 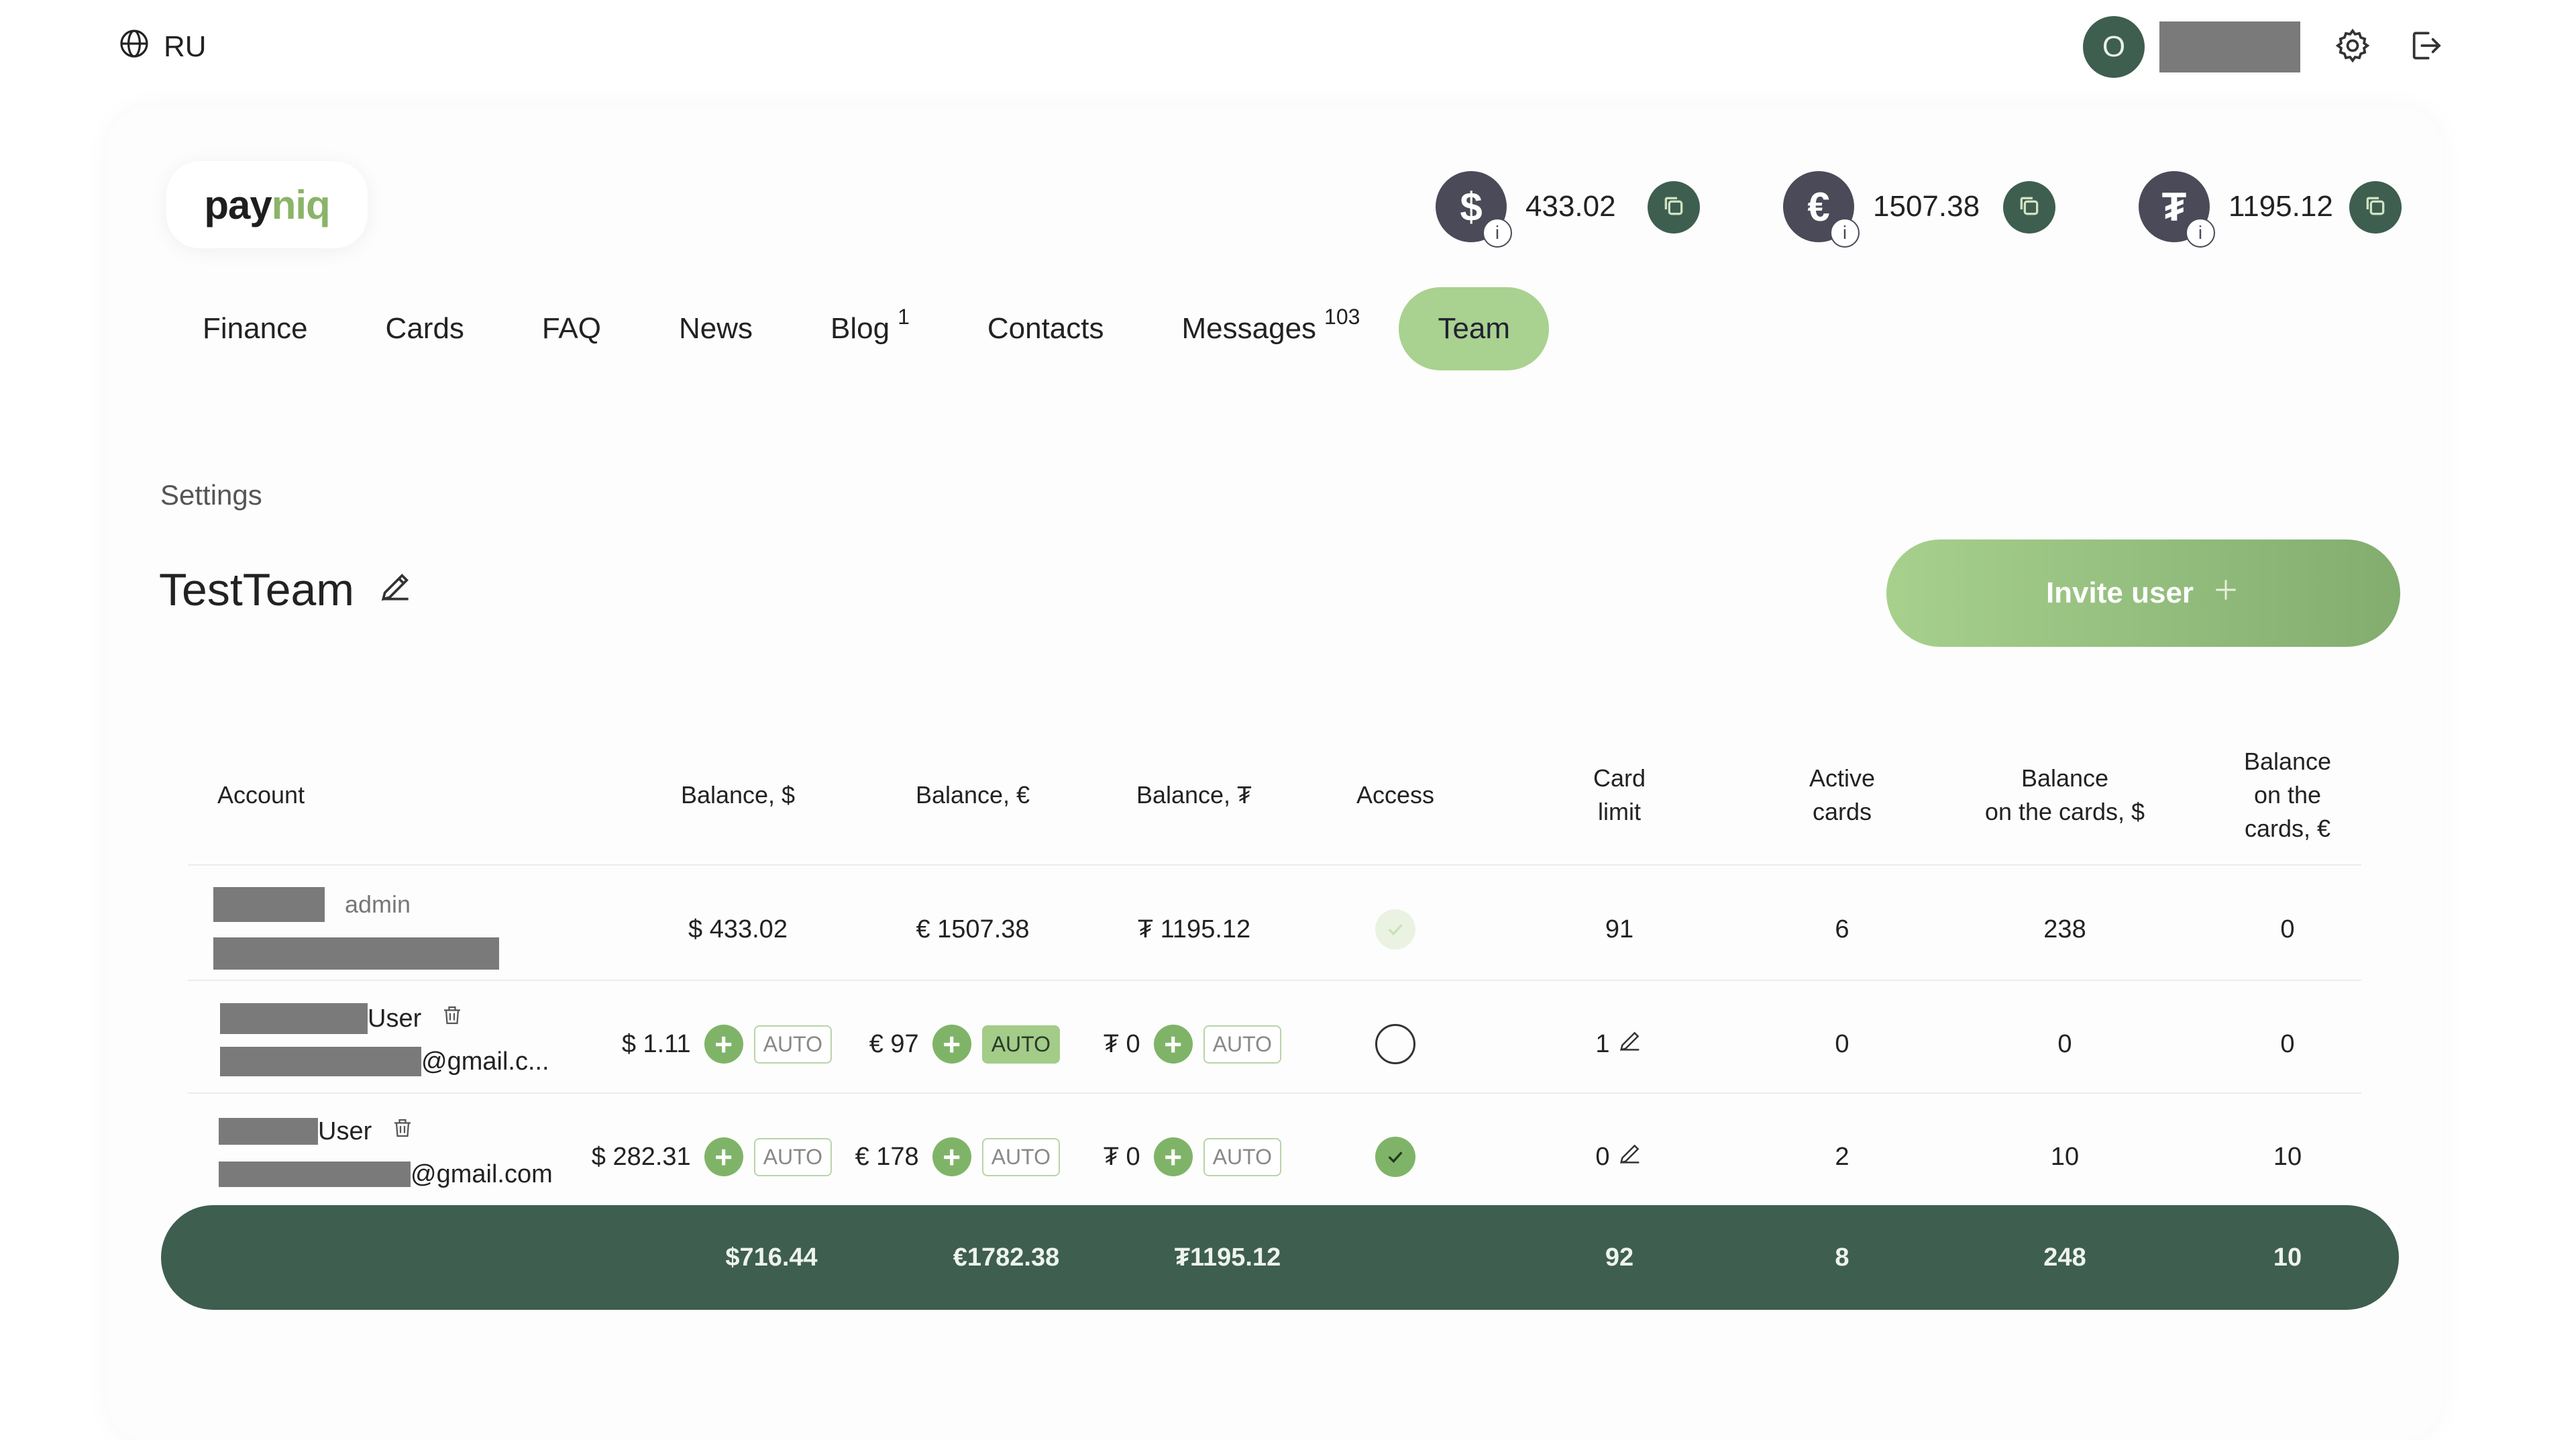 I want to click on cell-balance-cards-eur: 10, so click(x=2287, y=1156).